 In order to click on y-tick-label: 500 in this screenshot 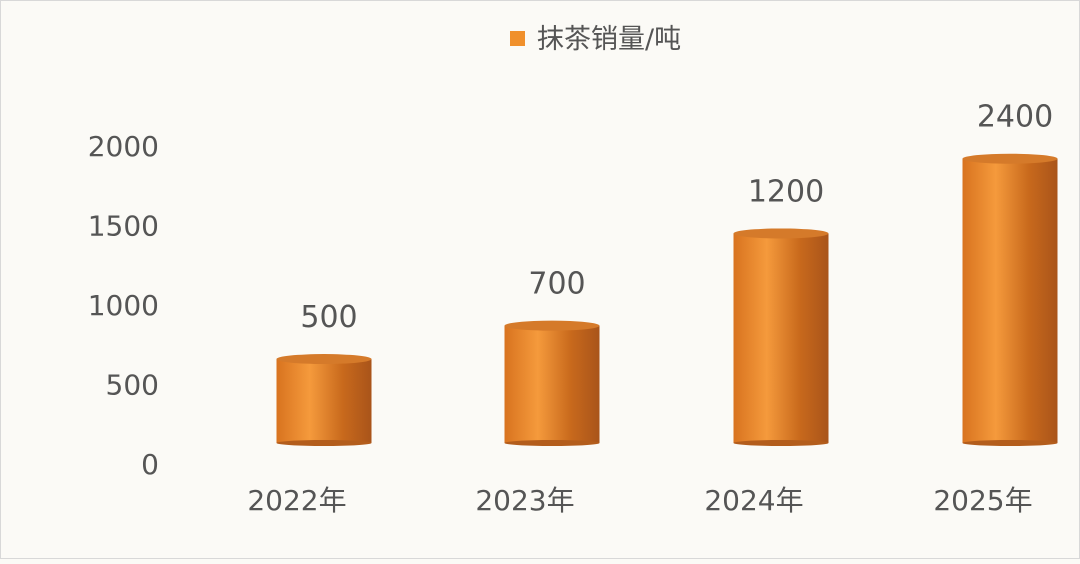, I will do `click(132, 385)`.